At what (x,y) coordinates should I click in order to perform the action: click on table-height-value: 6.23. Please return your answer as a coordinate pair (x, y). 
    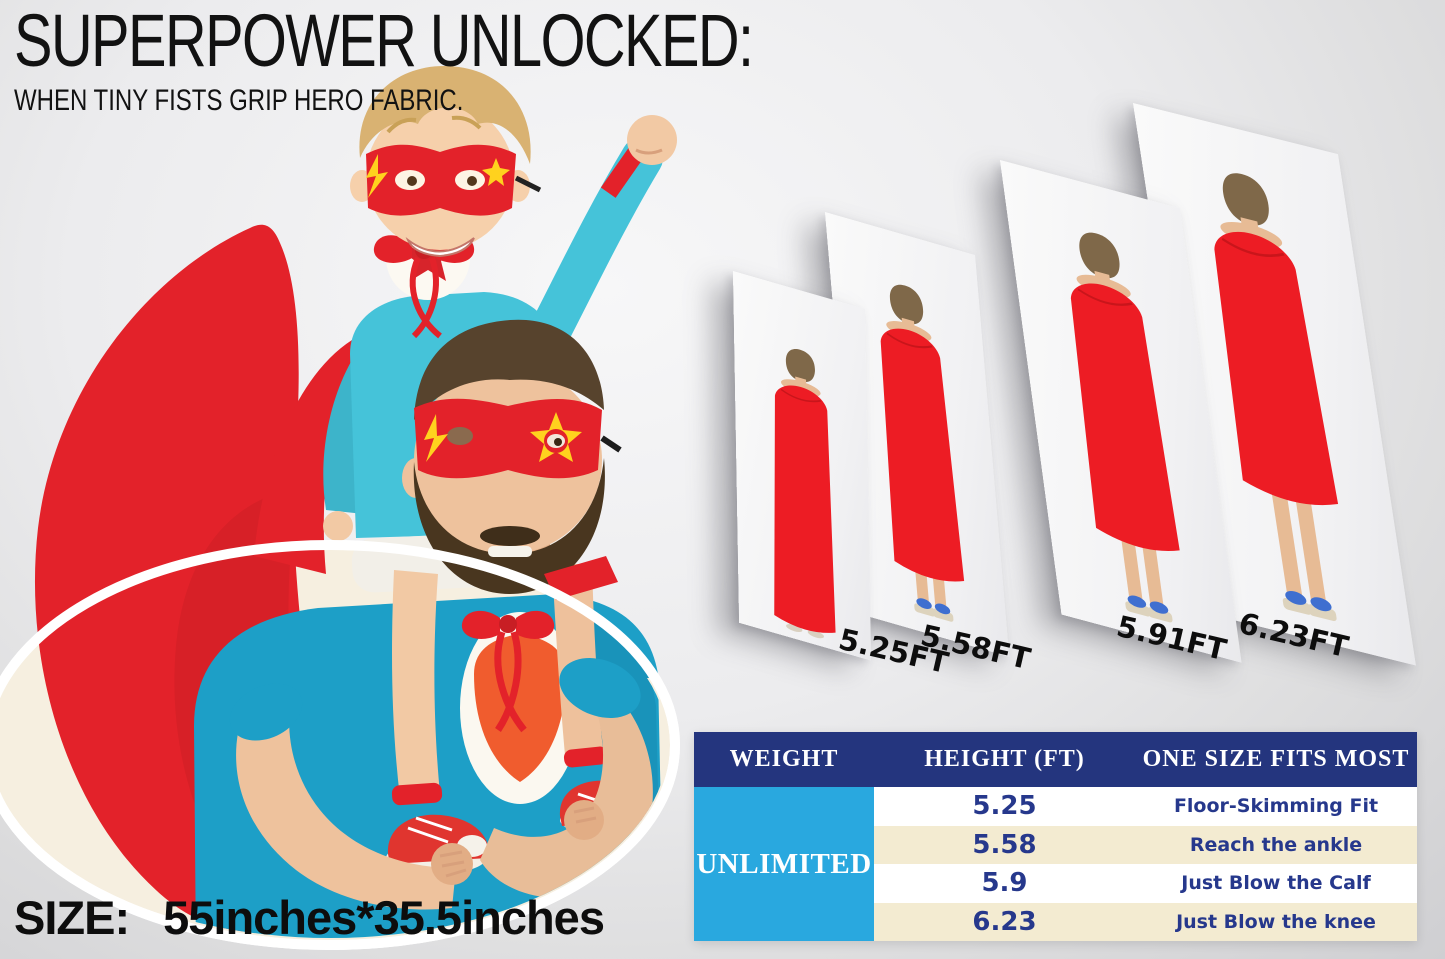
    Looking at the image, I should click on (1004, 921).